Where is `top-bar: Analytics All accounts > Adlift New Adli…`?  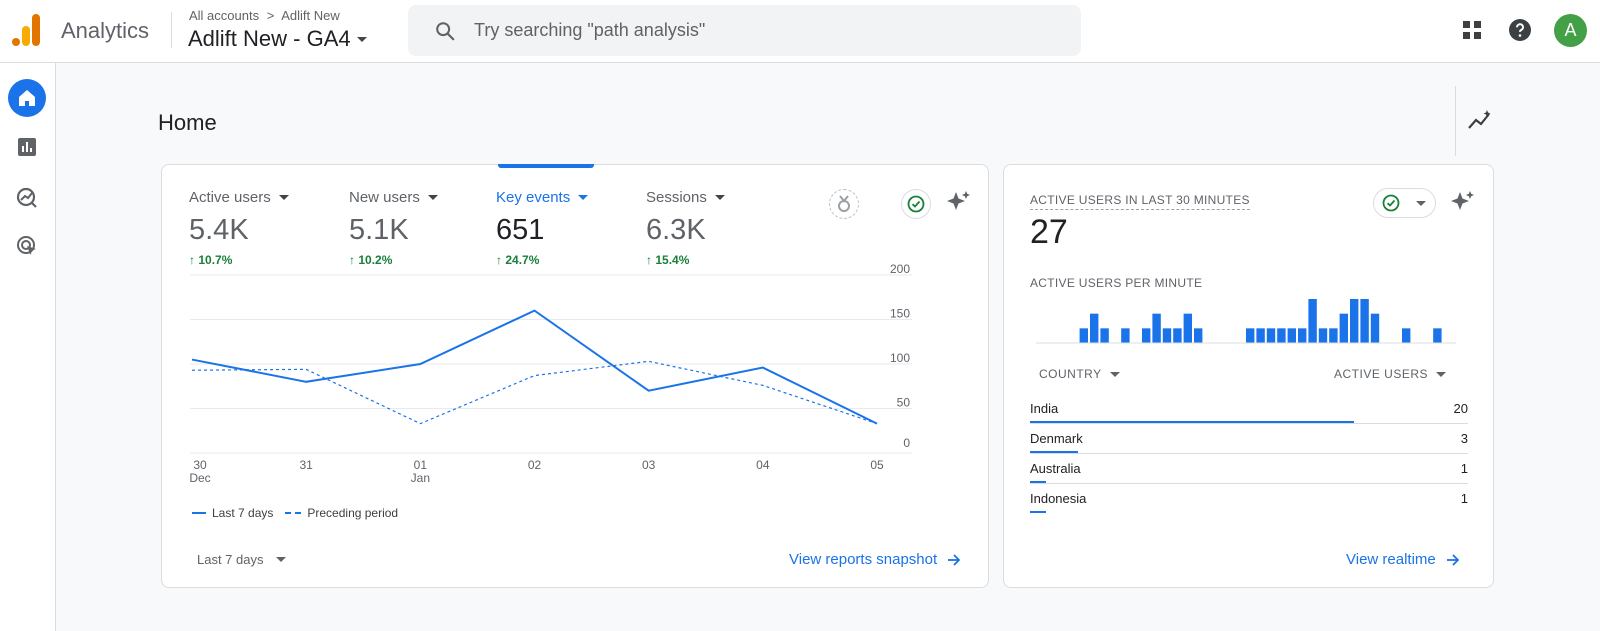 top-bar: Analytics All accounts > Adlift New Adli… is located at coordinates (800, 31).